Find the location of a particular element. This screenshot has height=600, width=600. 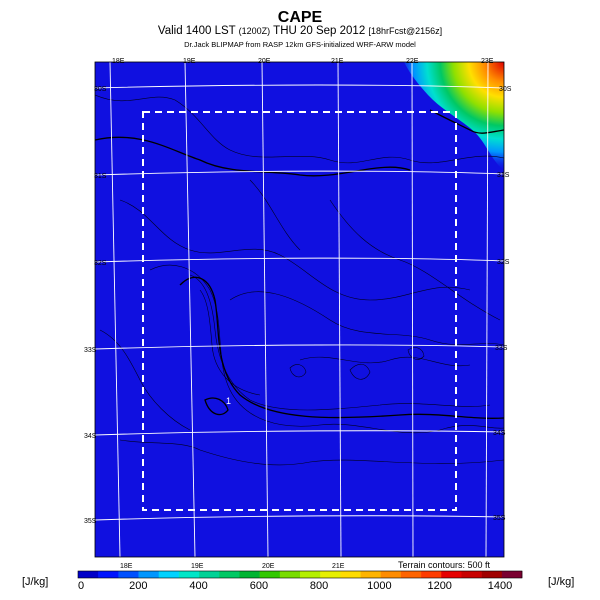

right-lat-label: 34S is located at coordinates (499, 433).